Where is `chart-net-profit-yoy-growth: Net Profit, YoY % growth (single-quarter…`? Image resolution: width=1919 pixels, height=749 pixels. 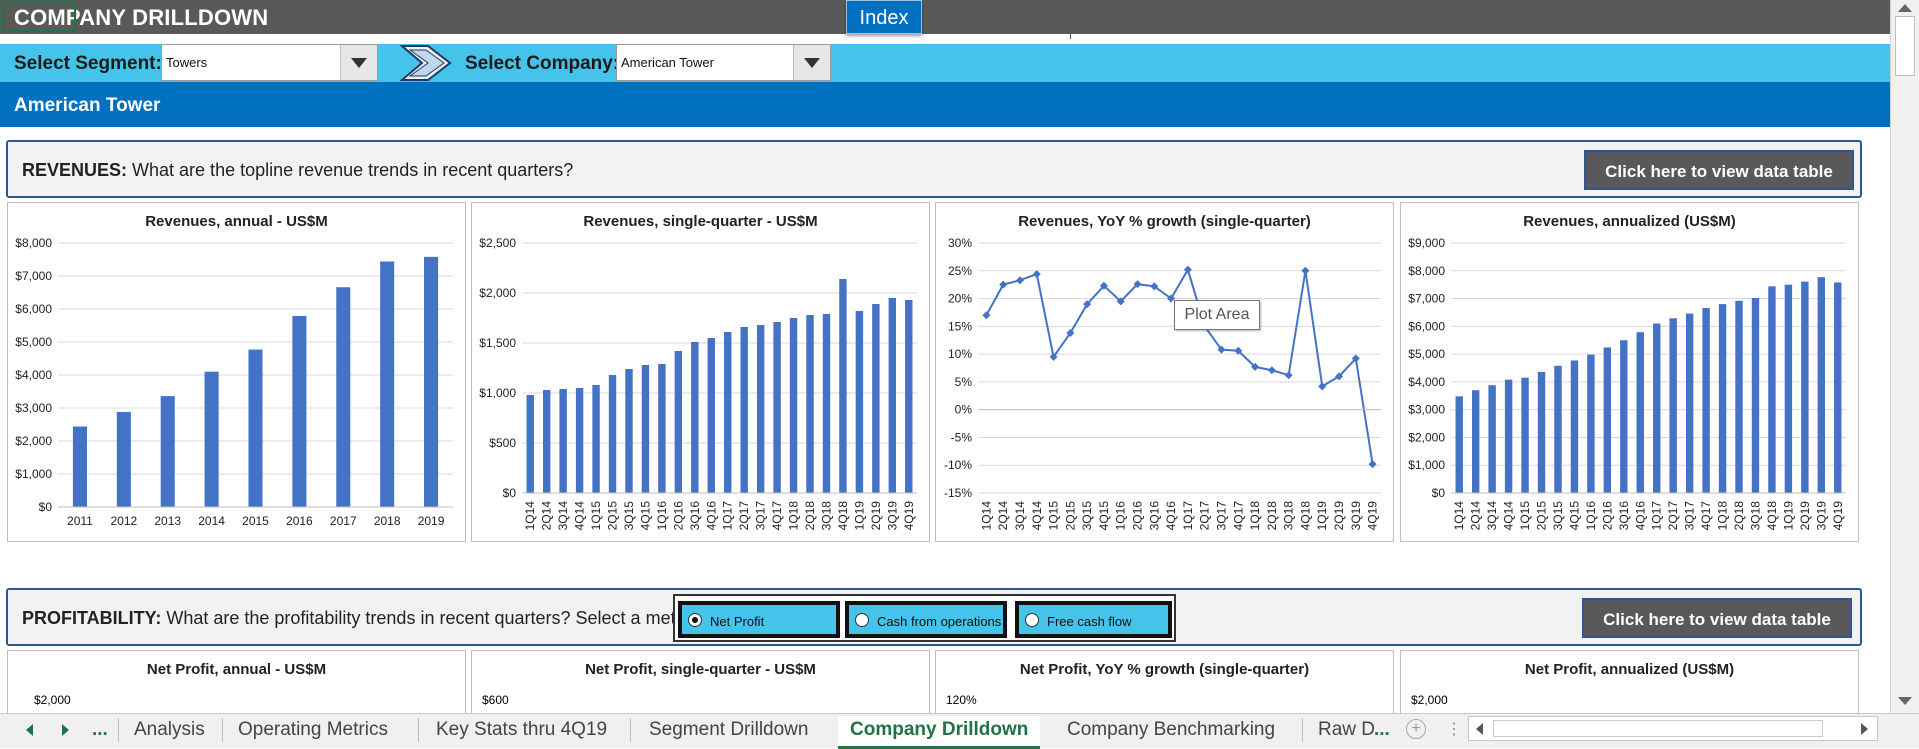
chart-net-profit-yoy-growth: Net Profit, YoY % growth (single-quarter… is located at coordinates (1164, 685).